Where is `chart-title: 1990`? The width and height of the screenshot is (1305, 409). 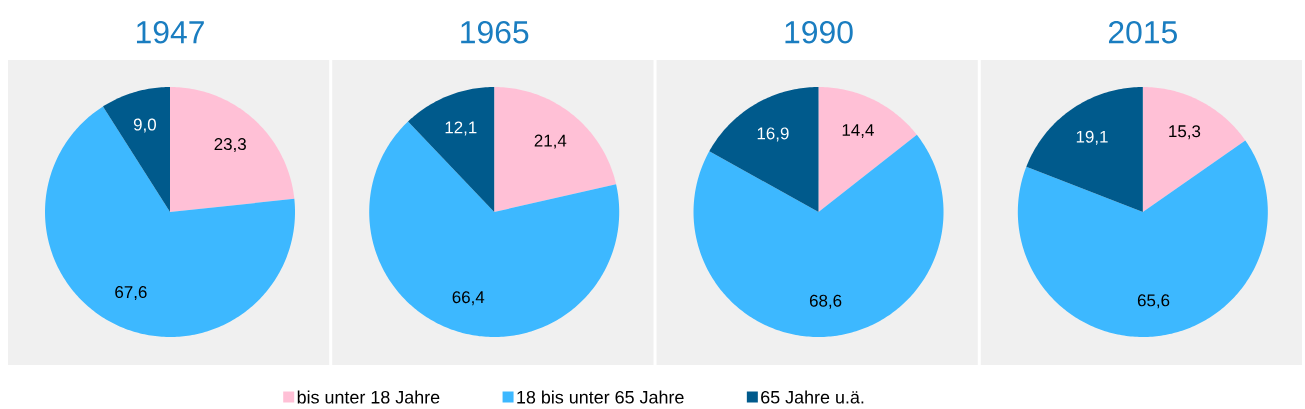 chart-title: 1990 is located at coordinates (819, 32).